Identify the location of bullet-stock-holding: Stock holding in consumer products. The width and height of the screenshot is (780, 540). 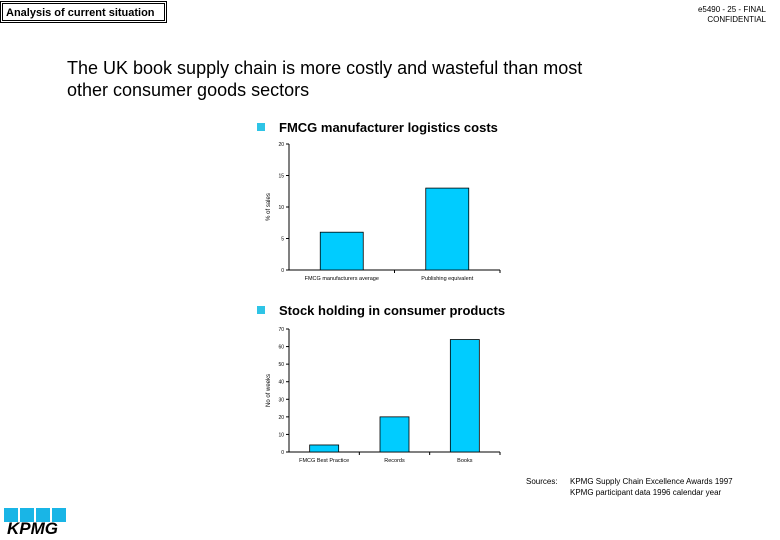
(381, 310).